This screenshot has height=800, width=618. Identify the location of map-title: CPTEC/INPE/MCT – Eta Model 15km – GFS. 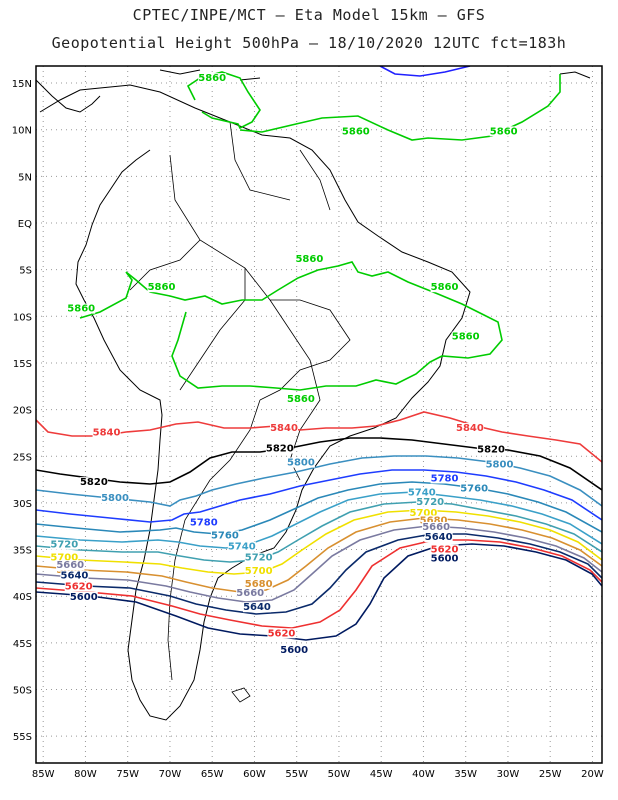
(309, 15).